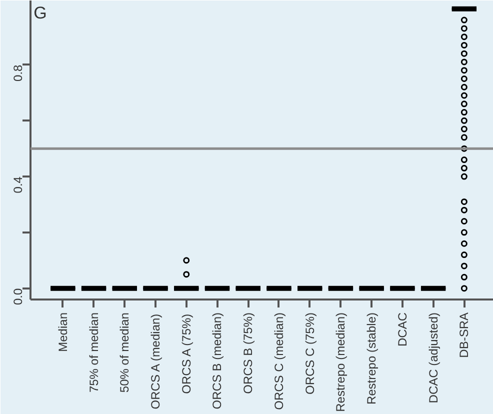 The height and width of the screenshot is (414, 493). I want to click on x-tick-label: DB-SRA, so click(464, 335).